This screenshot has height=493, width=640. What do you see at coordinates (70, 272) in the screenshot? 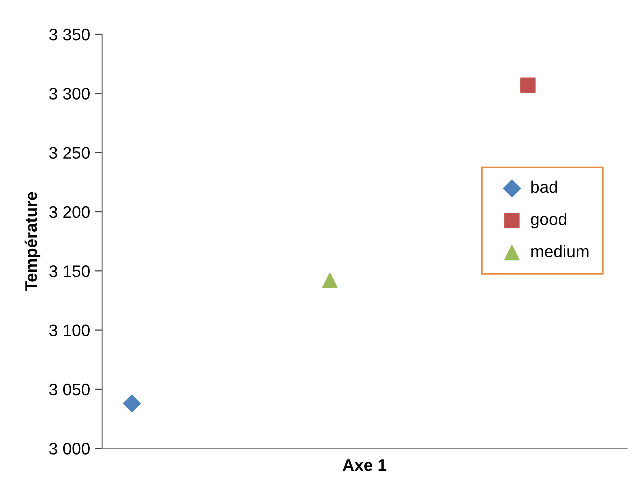
I see `y-tick-label: 3 150` at bounding box center [70, 272].